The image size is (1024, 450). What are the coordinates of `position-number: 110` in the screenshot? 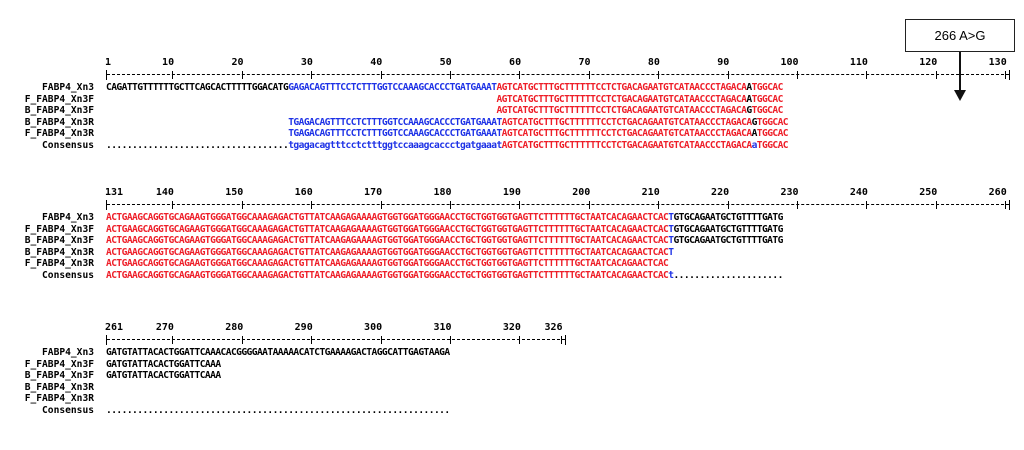 It's located at (858, 62).